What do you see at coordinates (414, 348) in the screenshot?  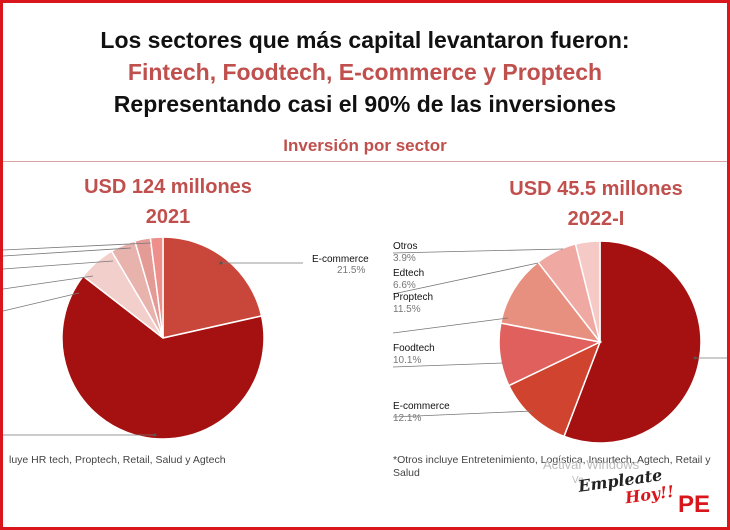 I see `chart-2022-label-foodtech: Foodtech` at bounding box center [414, 348].